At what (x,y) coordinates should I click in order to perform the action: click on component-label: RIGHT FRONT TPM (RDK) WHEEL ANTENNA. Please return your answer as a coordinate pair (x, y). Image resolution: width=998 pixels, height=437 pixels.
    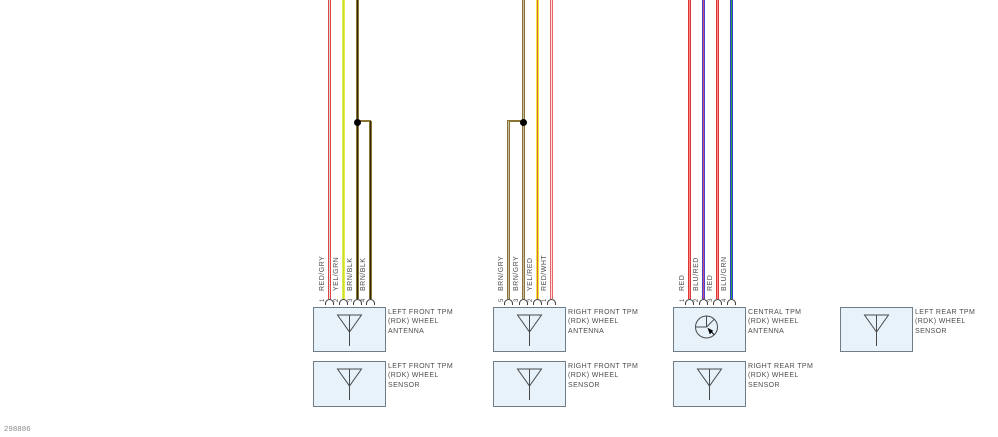
    Looking at the image, I should click on (603, 322).